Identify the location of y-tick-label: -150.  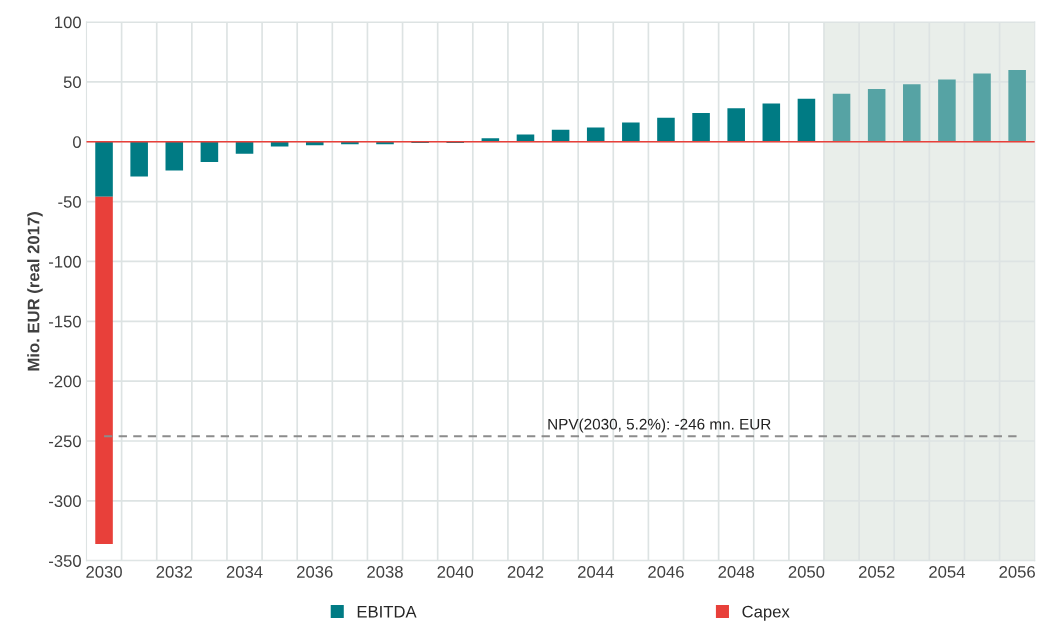
(65, 321).